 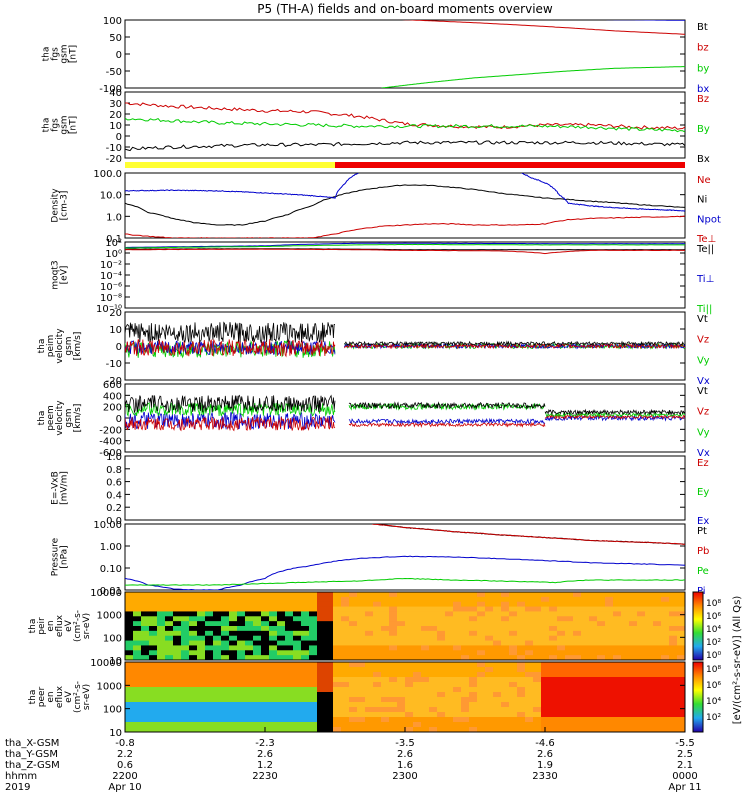 What do you see at coordinates (114, 508) in the screenshot?
I see `y-tick-label: 0.2` at bounding box center [114, 508].